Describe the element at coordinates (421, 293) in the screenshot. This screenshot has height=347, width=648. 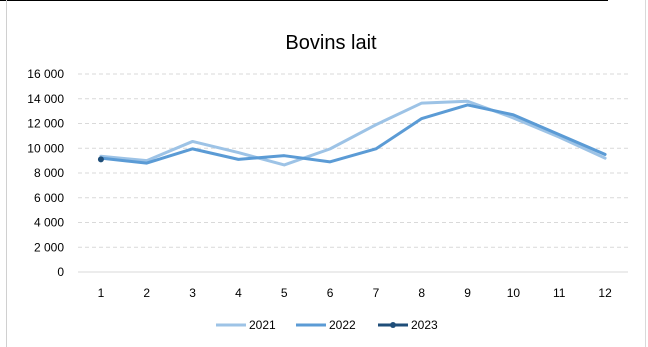
I see `x-tick-label: 8` at that location.